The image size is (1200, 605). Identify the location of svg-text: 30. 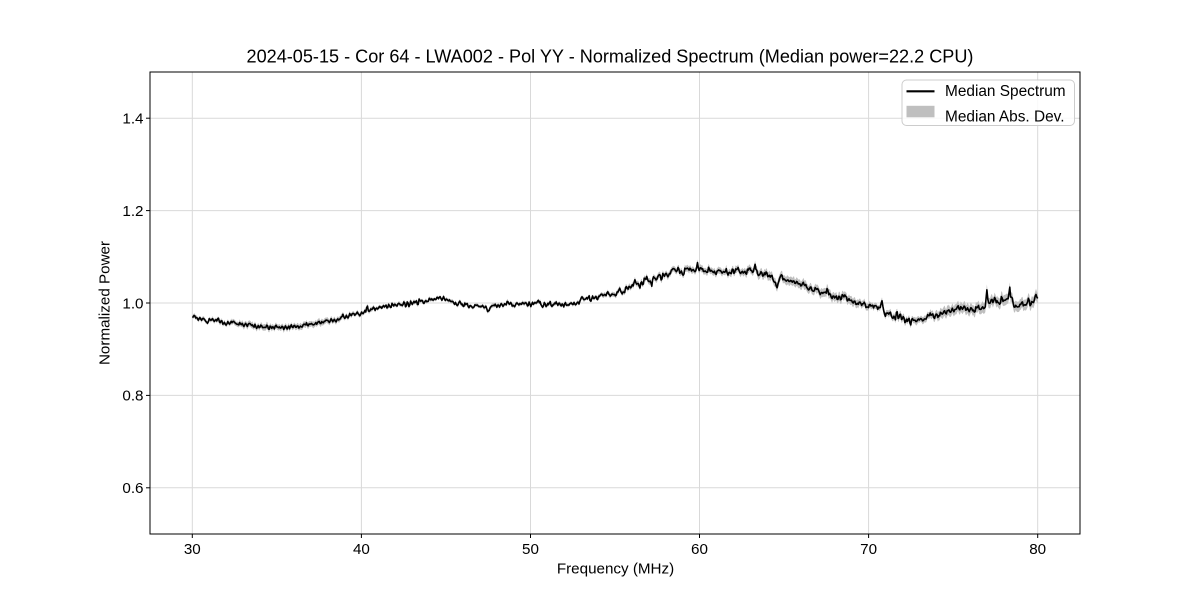
(192, 549).